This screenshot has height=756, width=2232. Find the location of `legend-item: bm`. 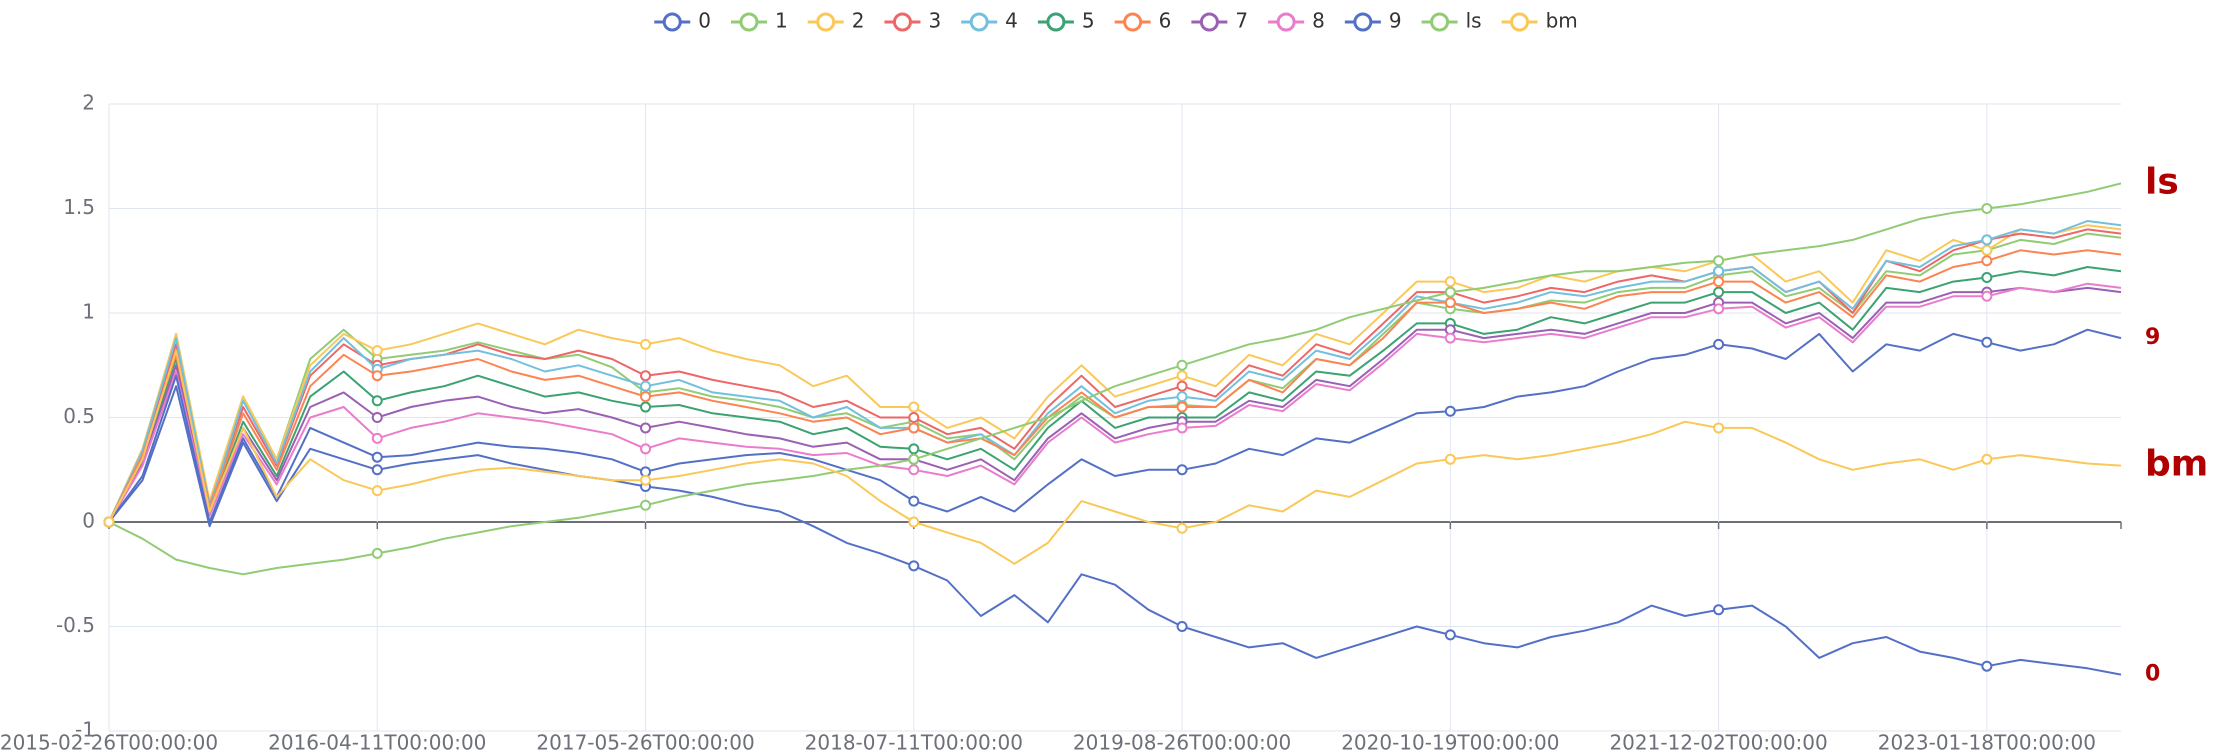

legend-item: bm is located at coordinates (1539, 21).